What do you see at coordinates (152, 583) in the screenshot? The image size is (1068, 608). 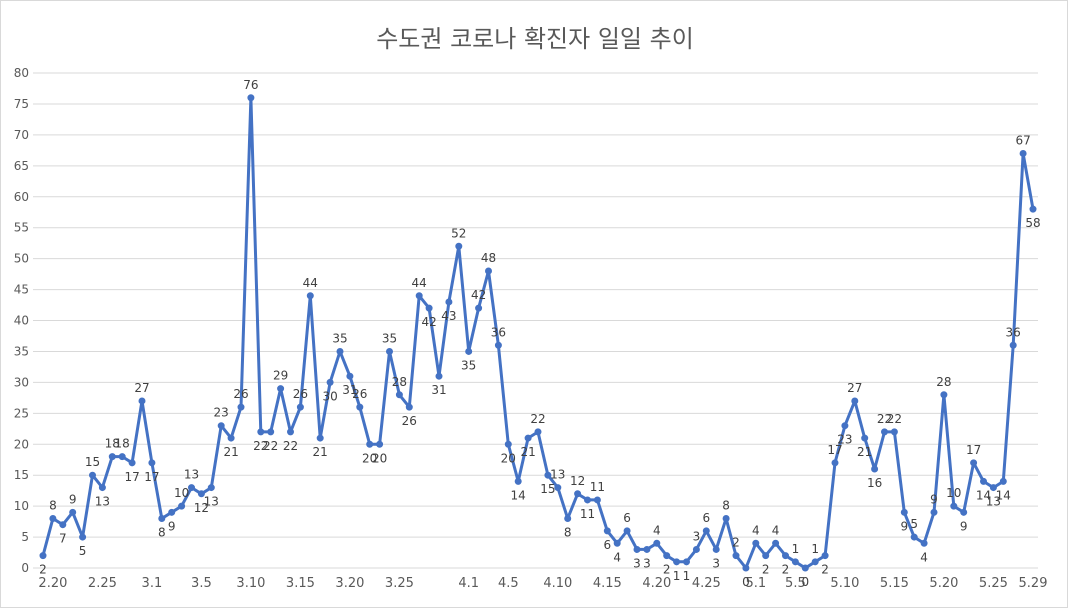 I see `x-tick-label: 3.1` at bounding box center [152, 583].